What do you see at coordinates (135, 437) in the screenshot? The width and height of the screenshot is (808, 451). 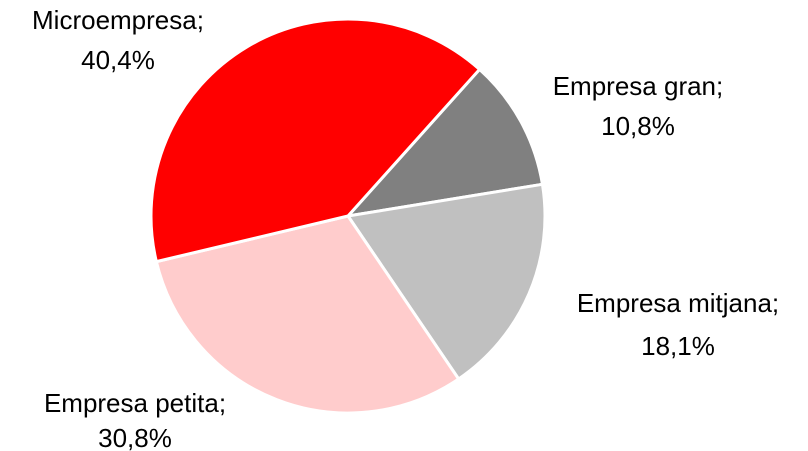 I see `value-label: 30,8%` at bounding box center [135, 437].